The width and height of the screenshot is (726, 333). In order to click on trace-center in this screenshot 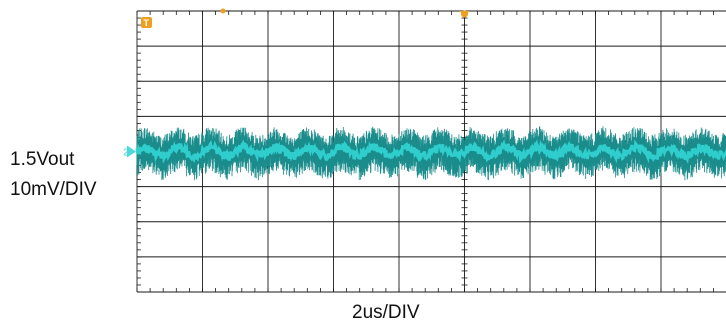, I will do `click(430, 151)`.